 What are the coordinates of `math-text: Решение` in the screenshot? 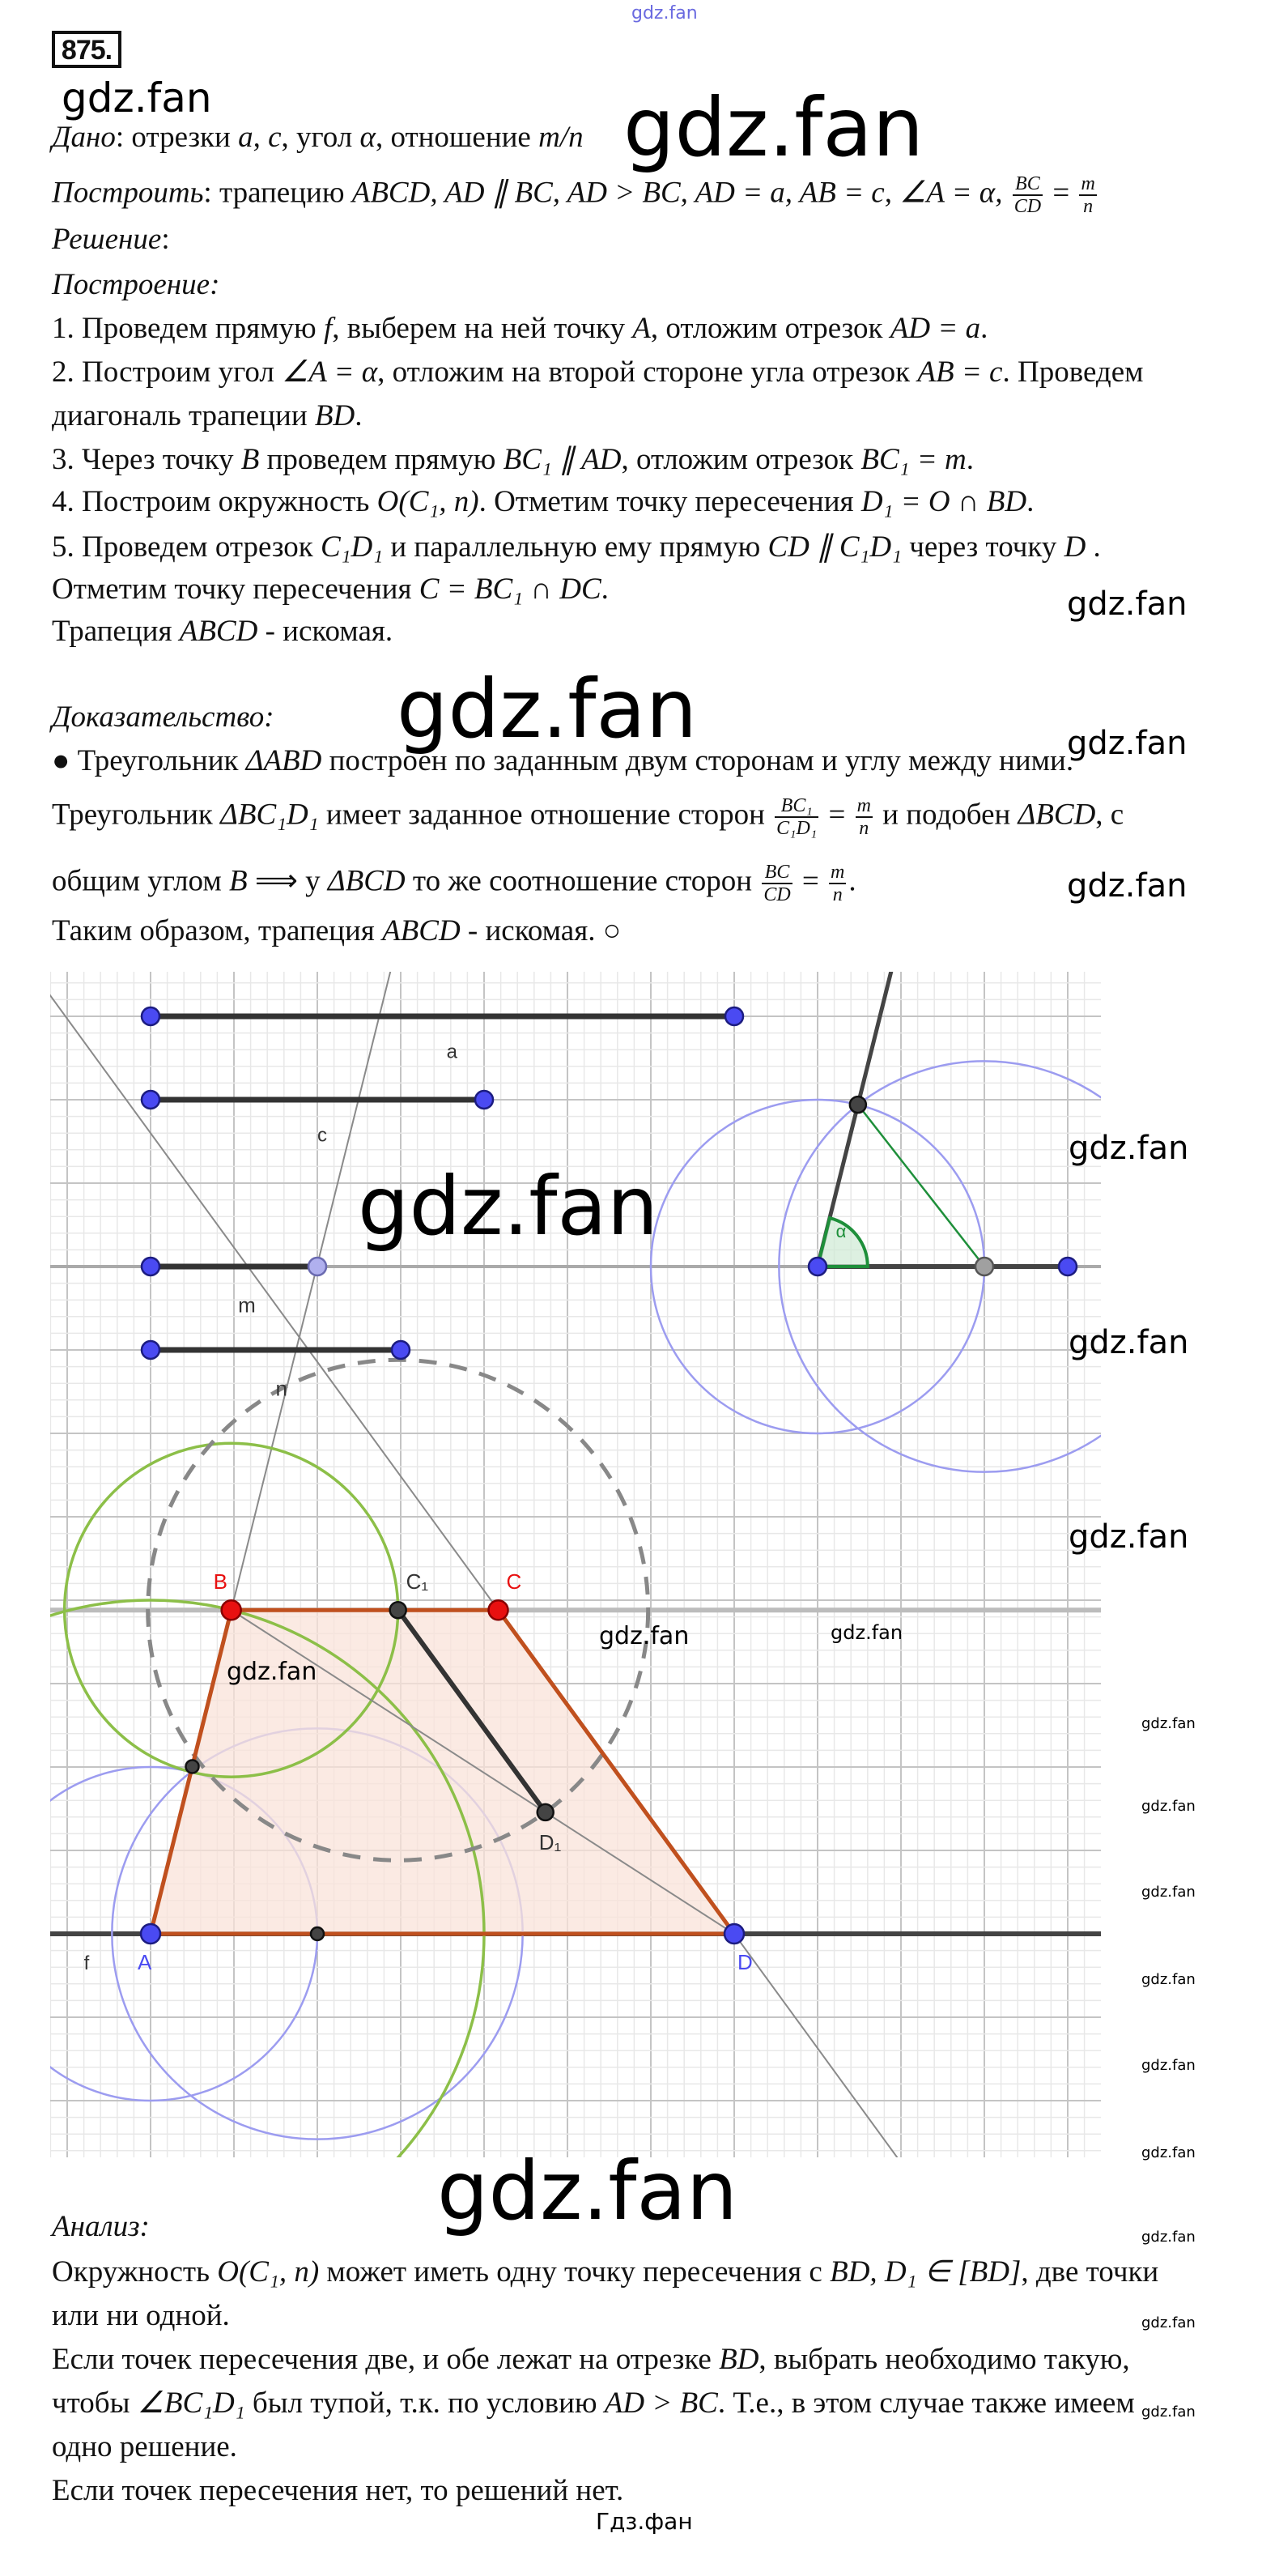 It's located at (107, 239).